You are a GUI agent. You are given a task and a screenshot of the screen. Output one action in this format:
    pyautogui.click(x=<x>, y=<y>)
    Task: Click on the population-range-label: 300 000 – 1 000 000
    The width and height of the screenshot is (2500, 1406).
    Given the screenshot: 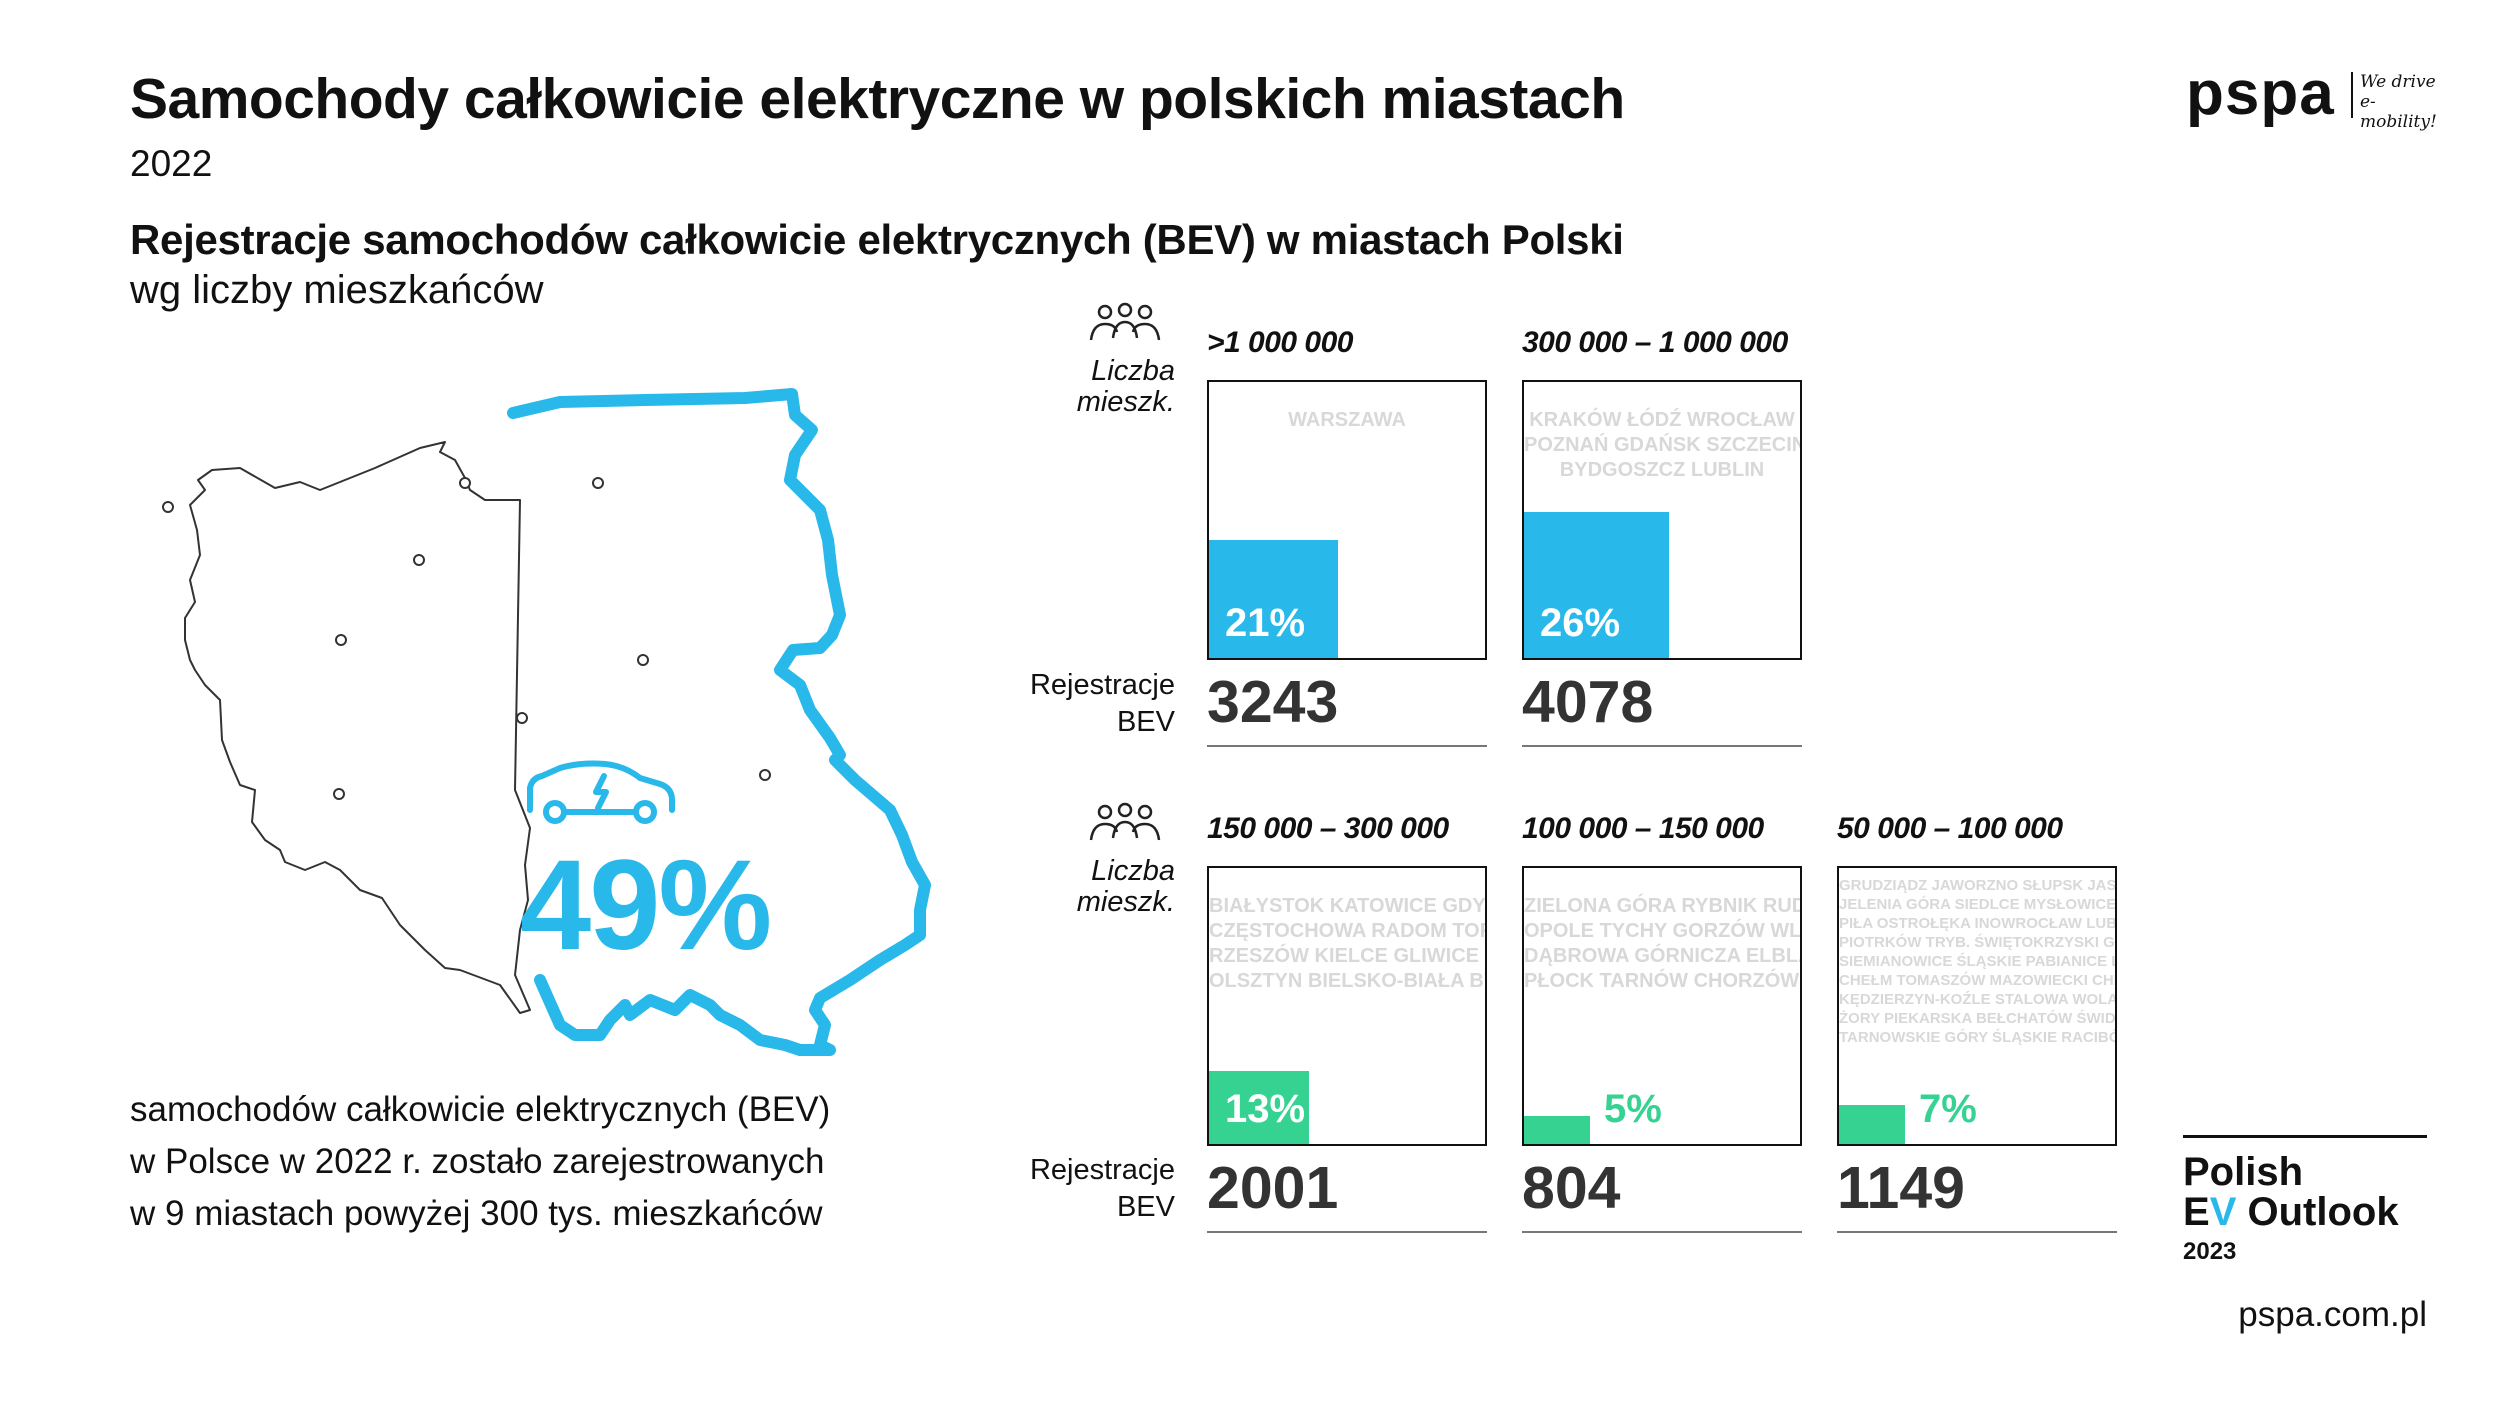 What is the action you would take?
    pyautogui.click(x=1655, y=342)
    